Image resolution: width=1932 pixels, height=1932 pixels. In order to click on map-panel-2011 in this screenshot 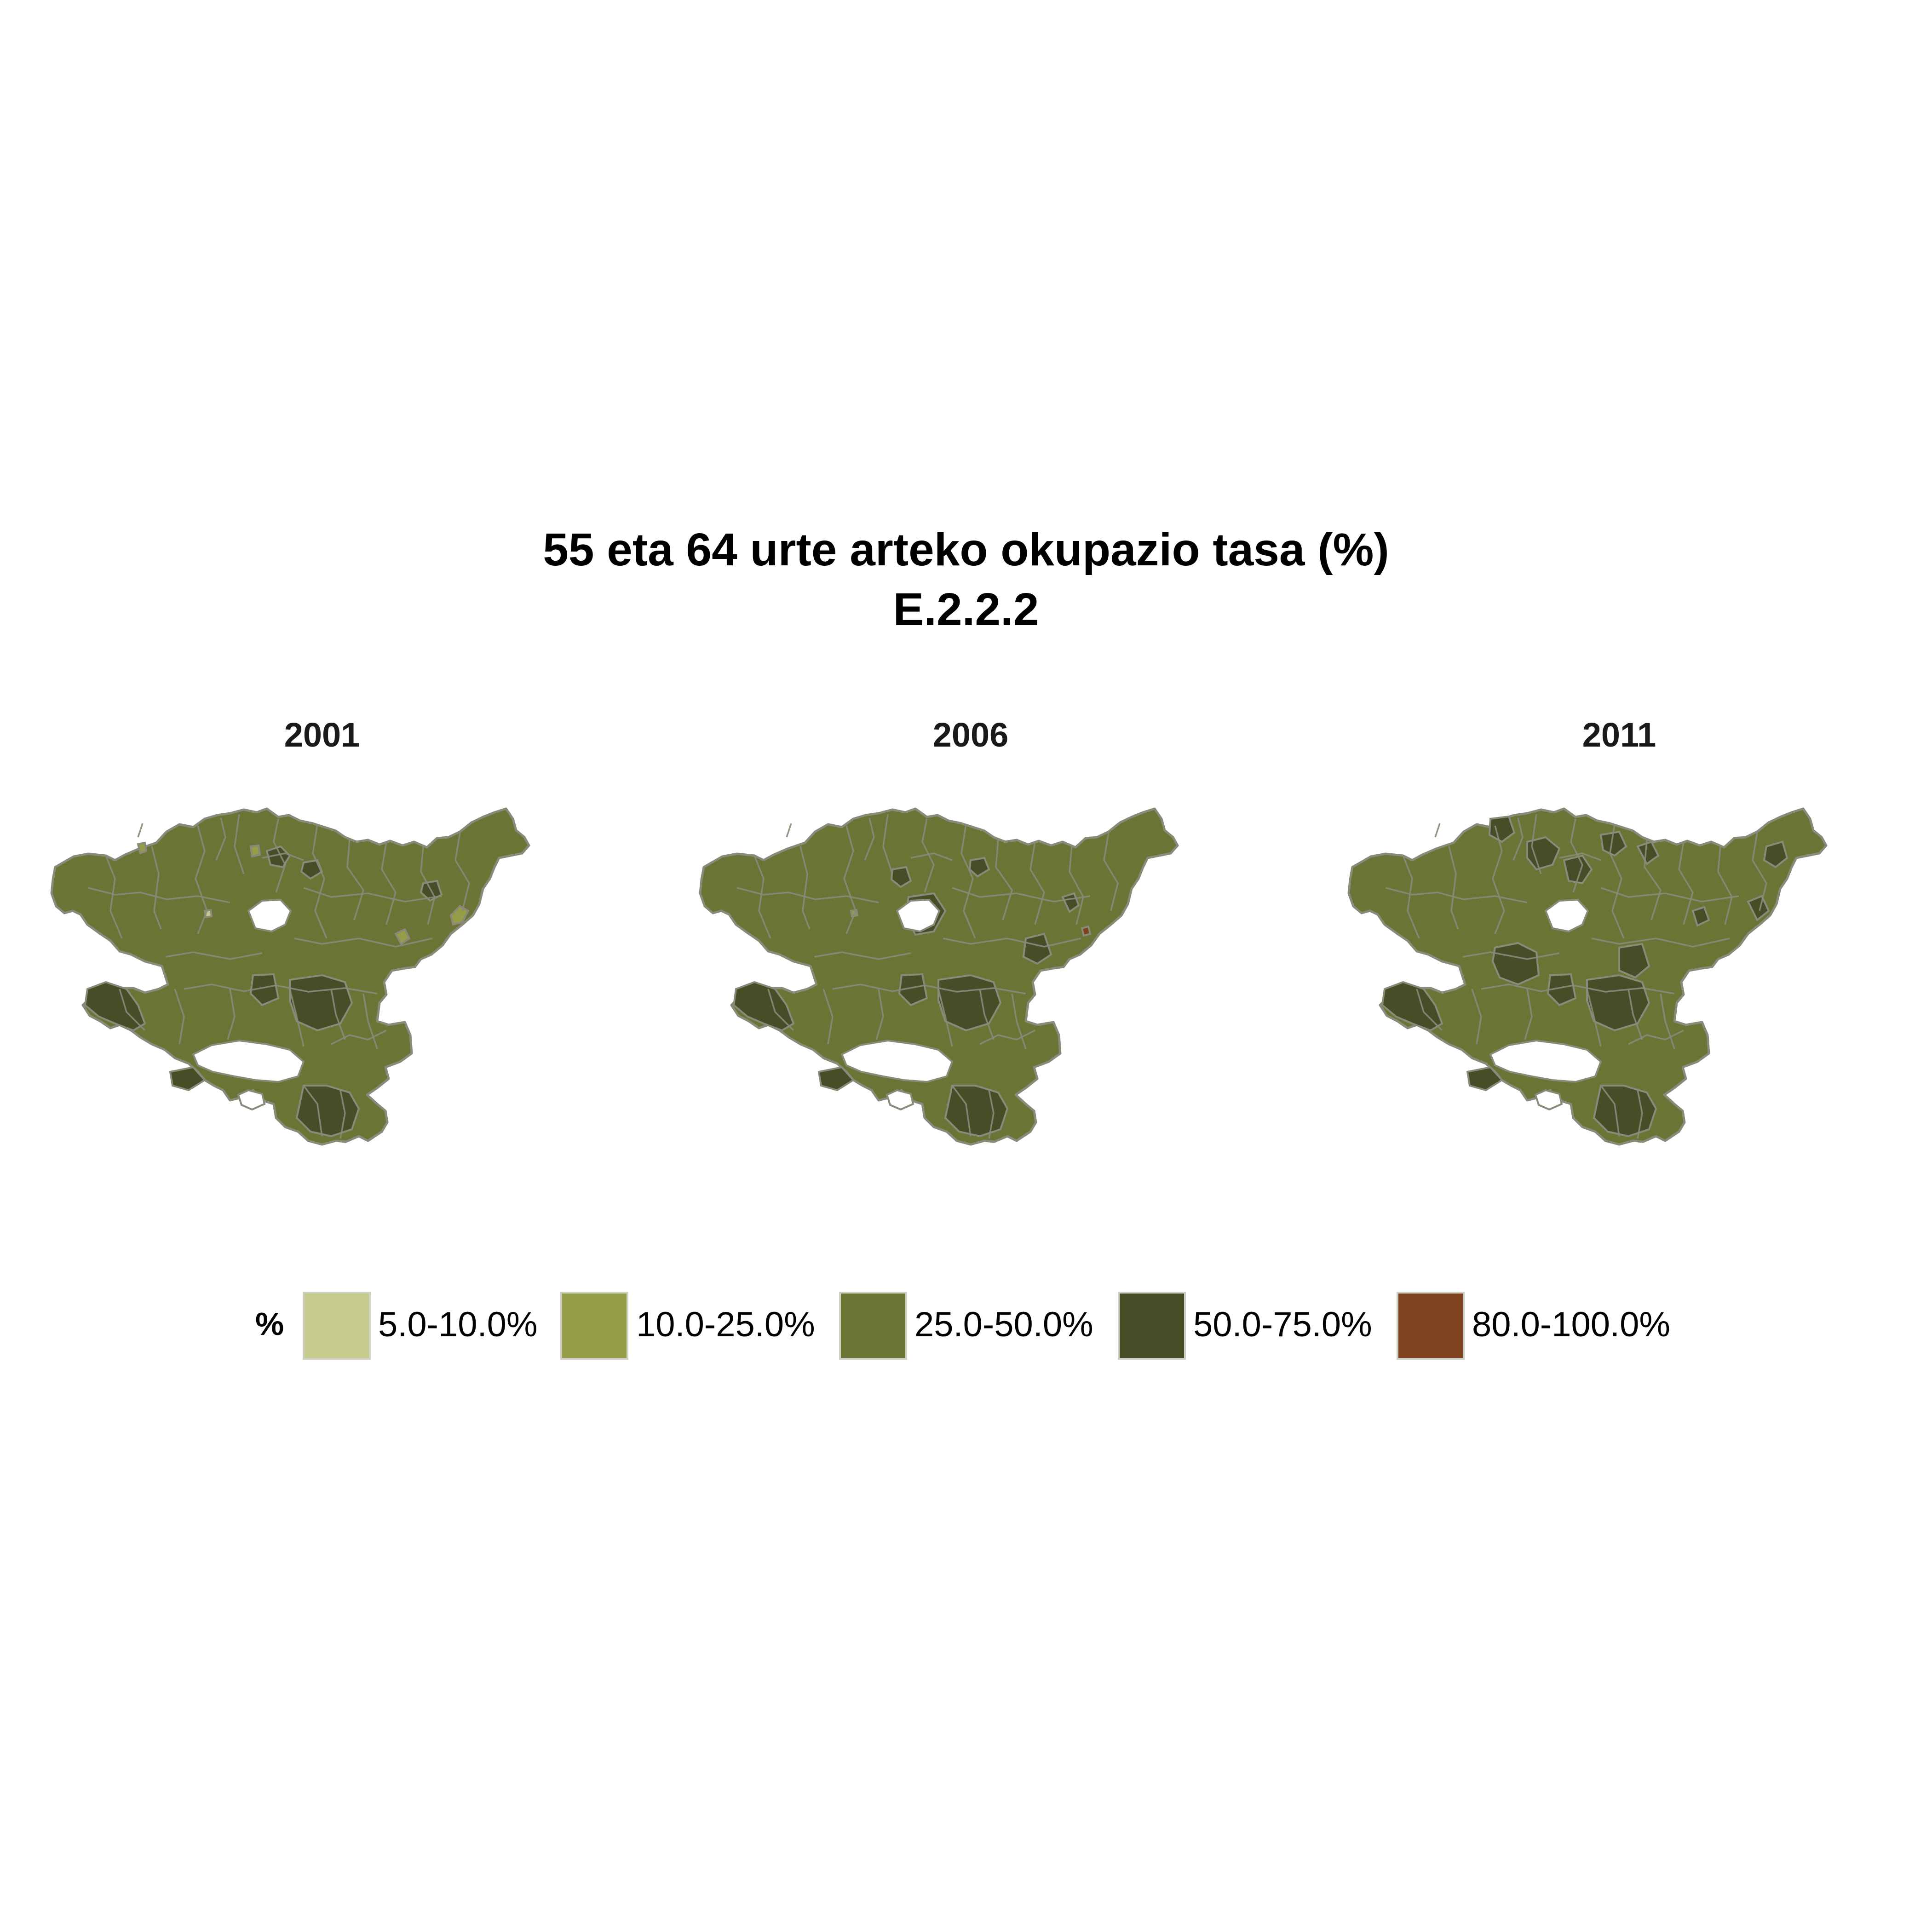, I will do `click(1587, 976)`.